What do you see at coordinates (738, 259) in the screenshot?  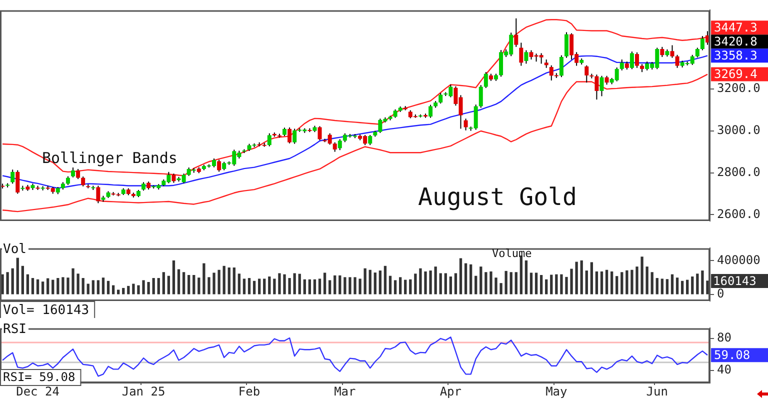 I see `y-tick-label: 400000` at bounding box center [738, 259].